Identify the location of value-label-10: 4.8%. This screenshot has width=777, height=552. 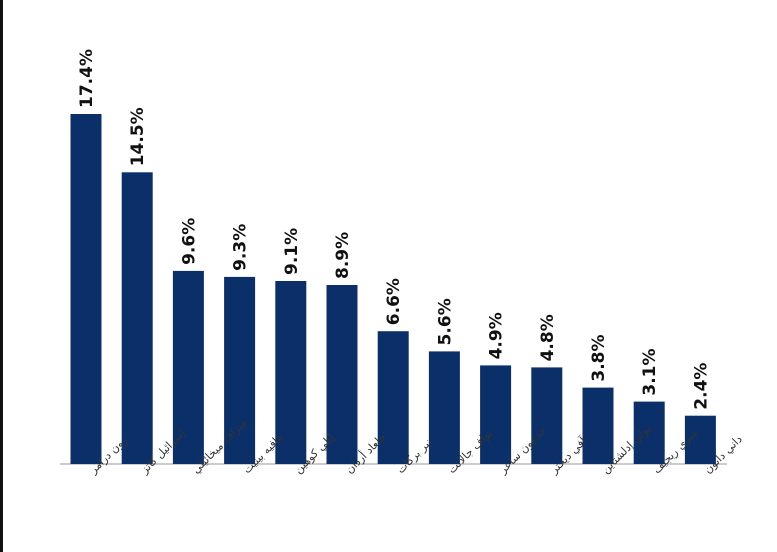
(548, 337).